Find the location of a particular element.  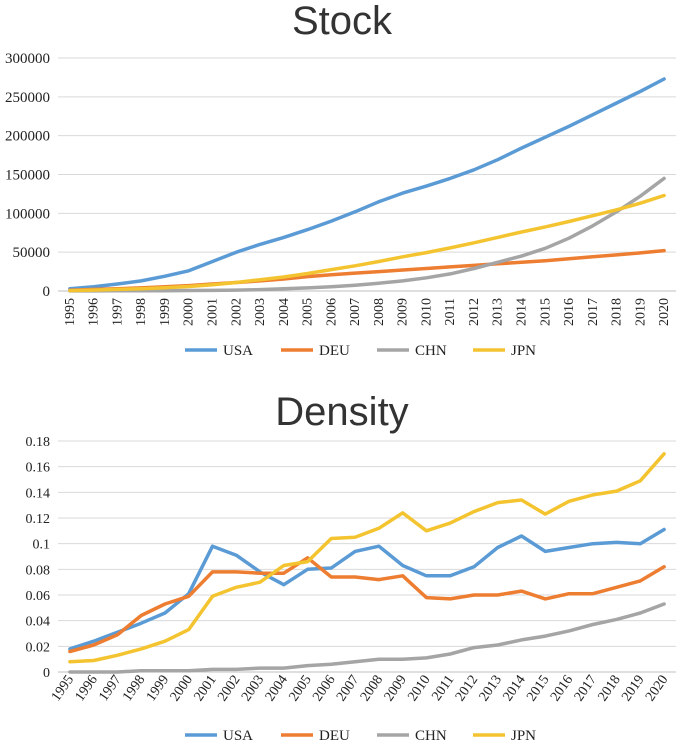

chart-title: Density is located at coordinates (341, 412).